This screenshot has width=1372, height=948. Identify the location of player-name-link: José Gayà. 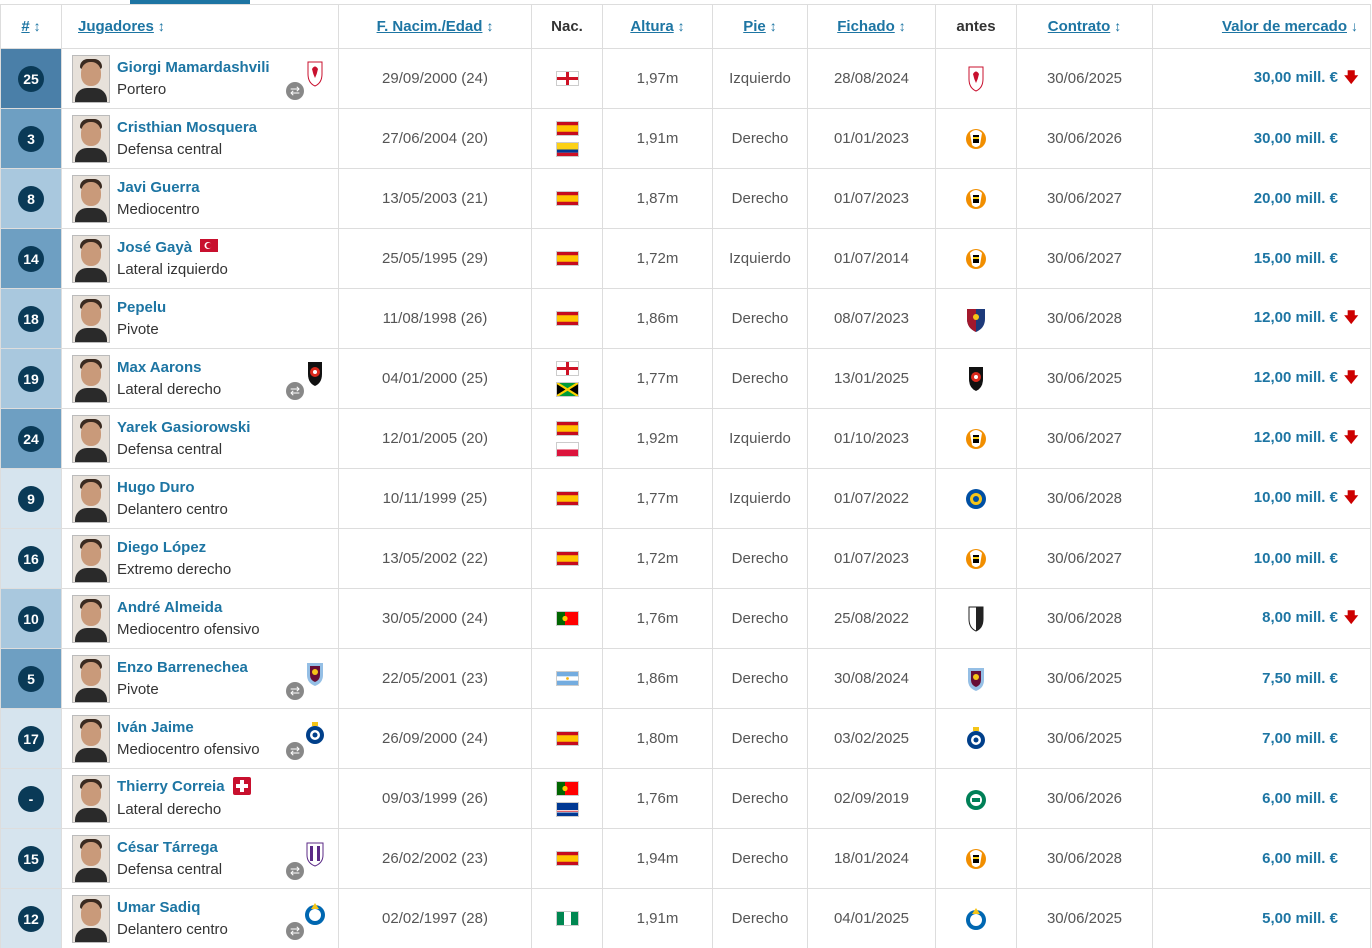
(155, 247).